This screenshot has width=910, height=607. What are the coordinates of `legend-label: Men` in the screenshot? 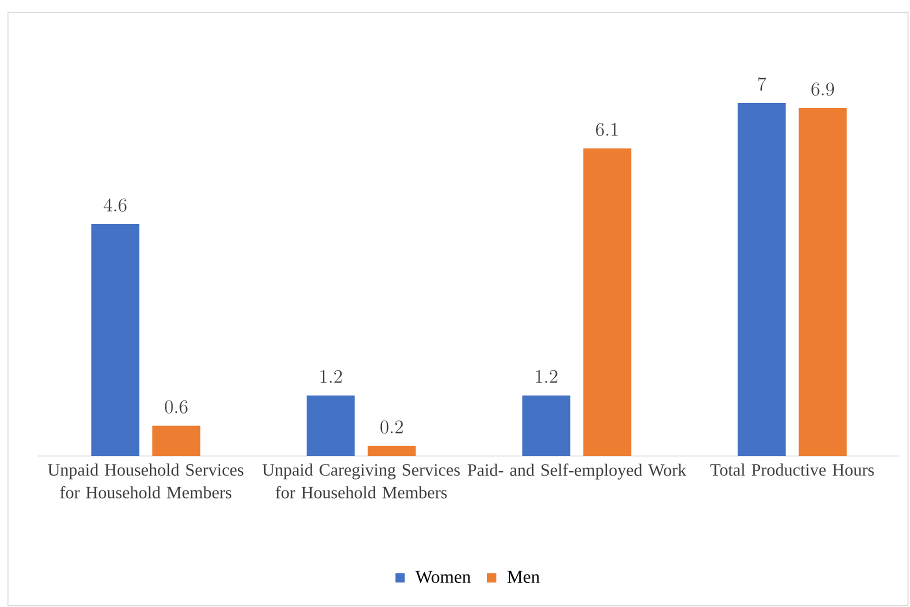 It's located at (523, 576).